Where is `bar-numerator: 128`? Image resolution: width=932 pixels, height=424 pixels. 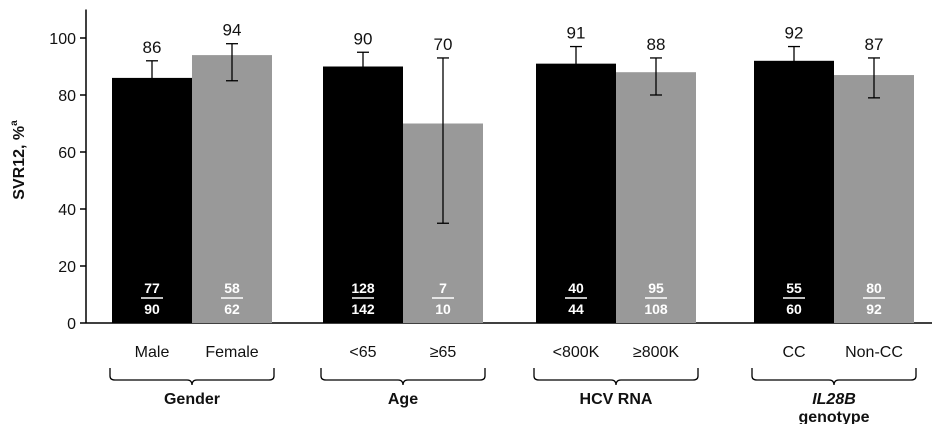 bar-numerator: 128 is located at coordinates (363, 288).